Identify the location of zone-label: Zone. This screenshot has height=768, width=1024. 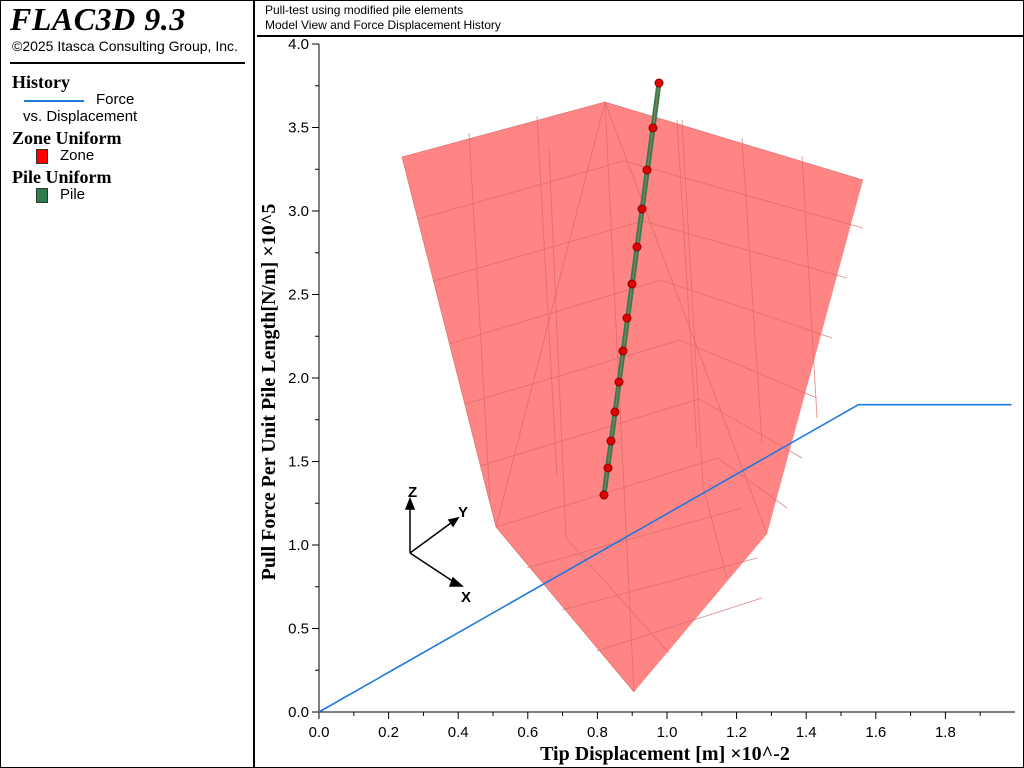
(77, 155).